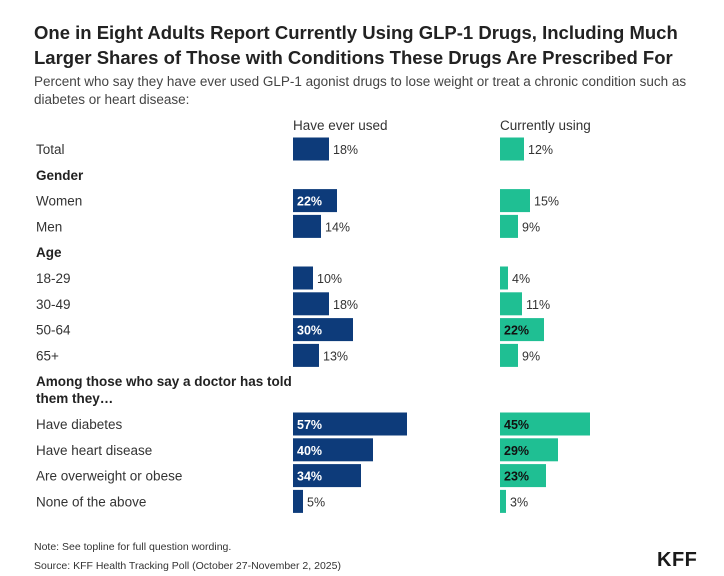  What do you see at coordinates (546, 202) in the screenshot?
I see `data-label-1-2: 15%` at bounding box center [546, 202].